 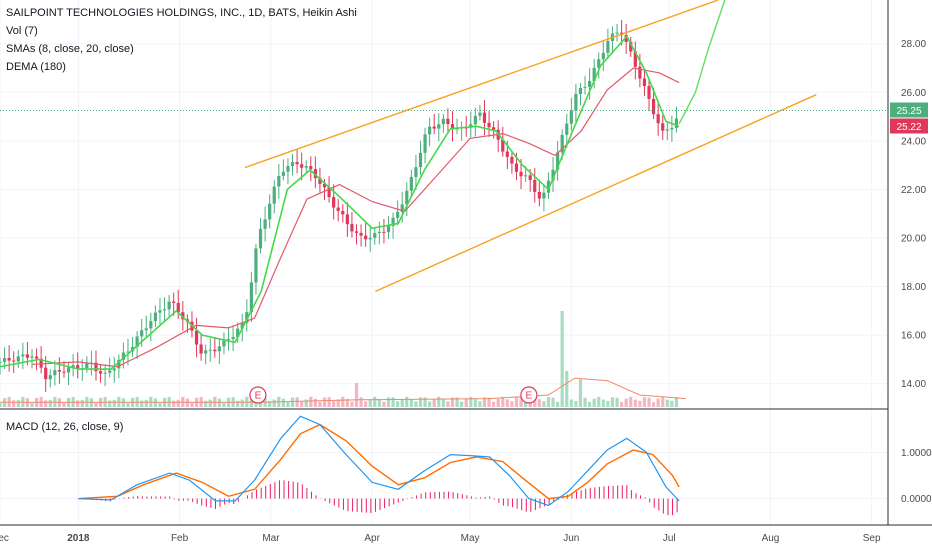 I want to click on price-tick-label: 28.00, so click(x=913, y=44).